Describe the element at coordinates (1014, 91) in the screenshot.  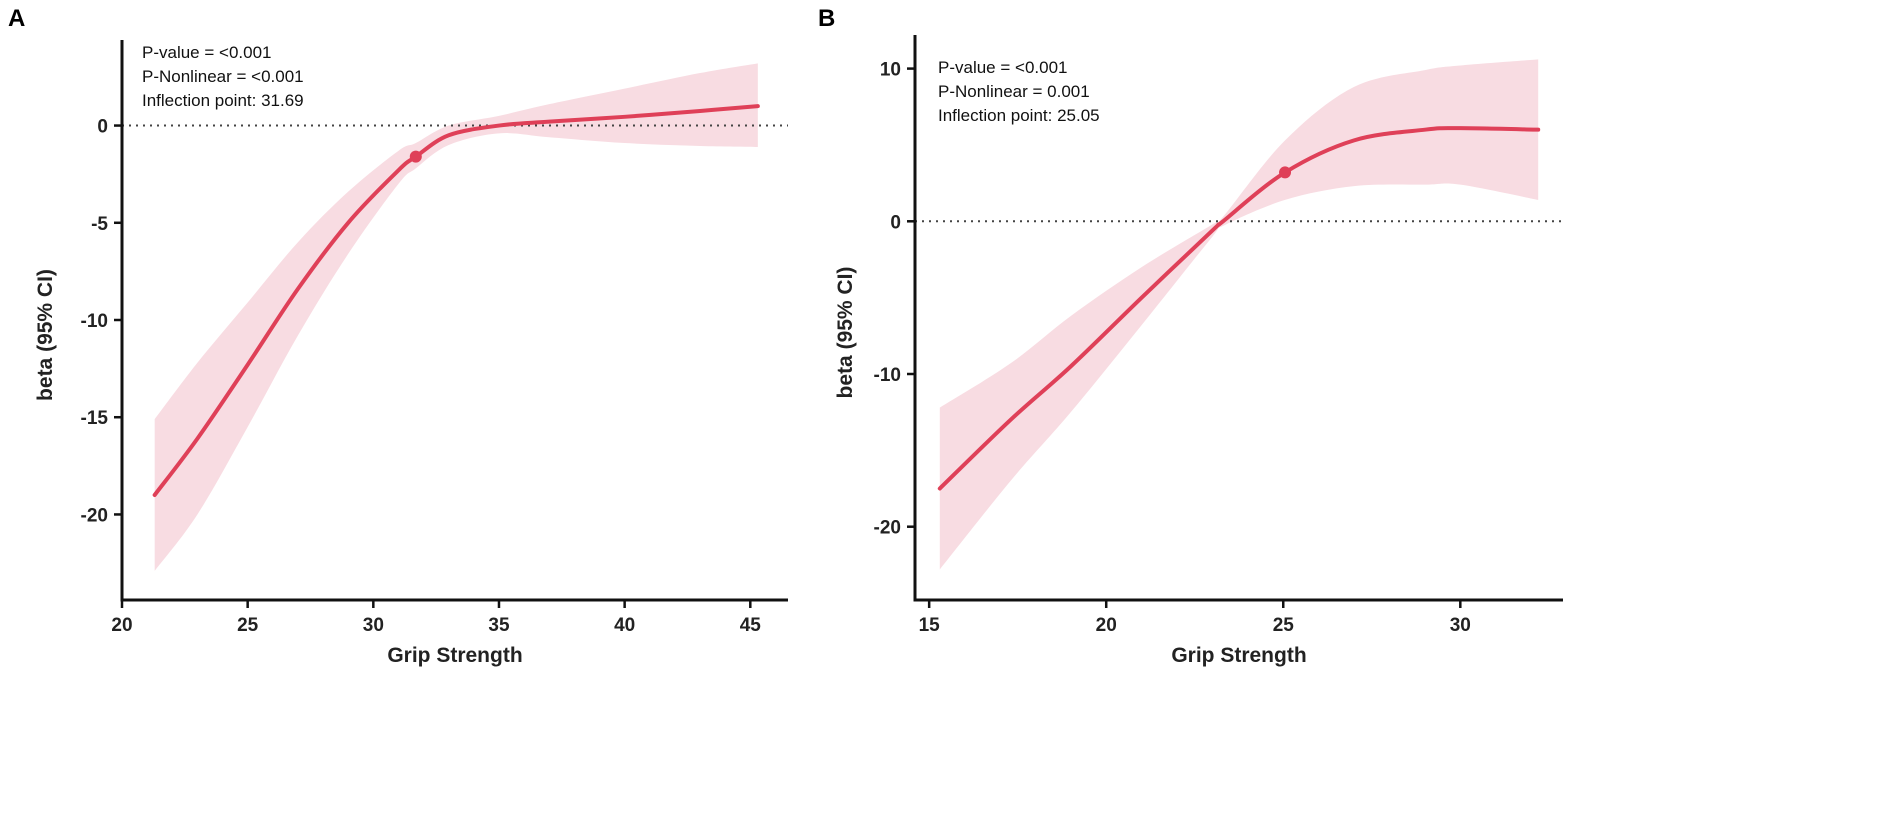
I see `annotation-line: P-Nonlinear = 0.001` at that location.